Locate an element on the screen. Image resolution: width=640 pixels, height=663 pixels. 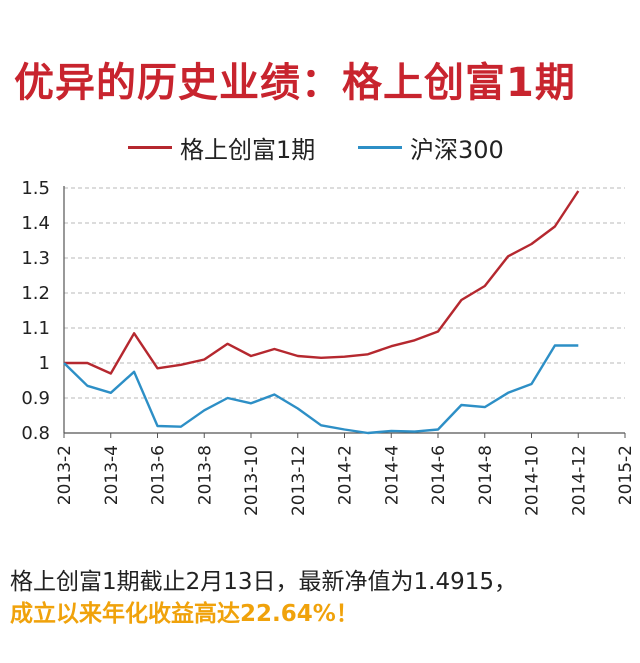
page-title: 优异的历史业绩：格上创富1期 is located at coordinates (295, 83).